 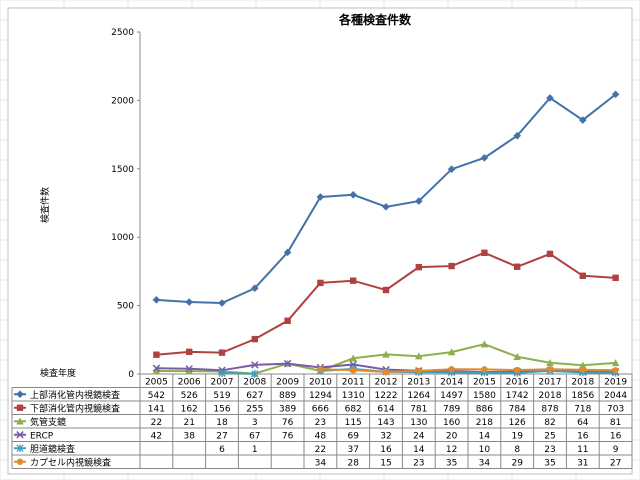 What do you see at coordinates (122, 33) in the screenshot?
I see `y-tick-label: 2500` at bounding box center [122, 33].